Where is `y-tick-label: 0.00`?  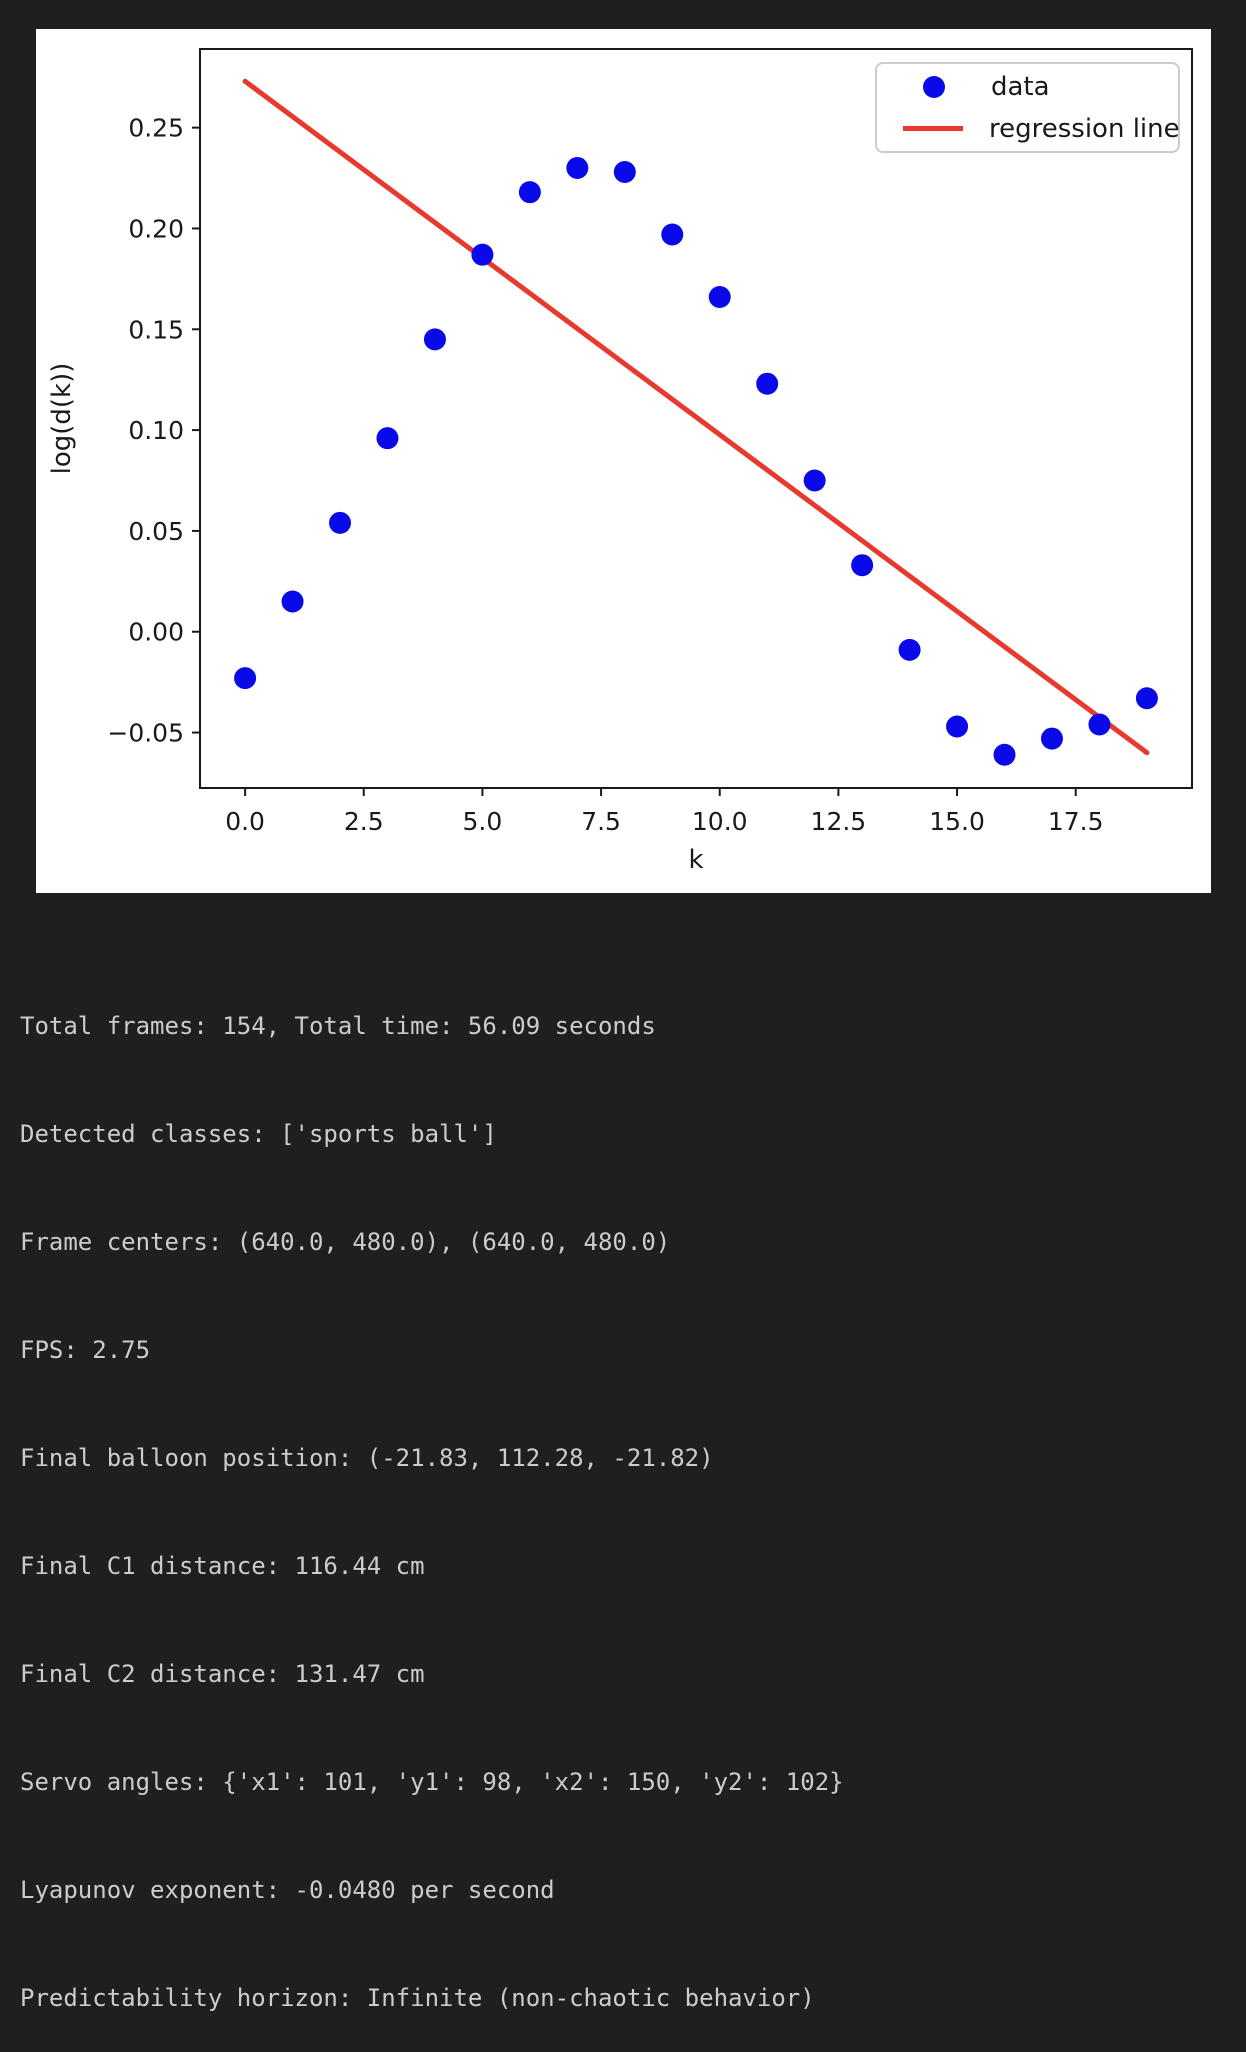 y-tick-label: 0.00 is located at coordinates (156, 632).